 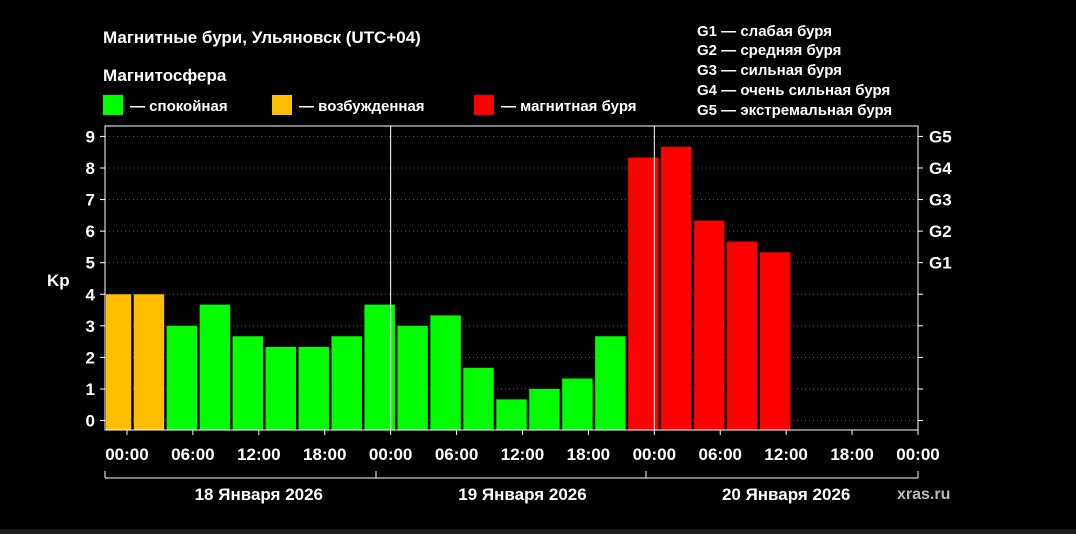 I want to click on g-scale-item: G1 — слабая буря, so click(x=764, y=31).